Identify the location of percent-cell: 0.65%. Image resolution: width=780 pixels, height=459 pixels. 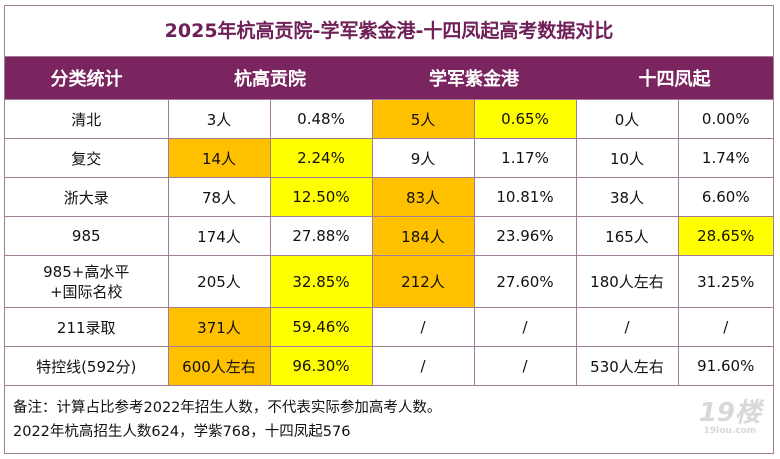
(525, 119).